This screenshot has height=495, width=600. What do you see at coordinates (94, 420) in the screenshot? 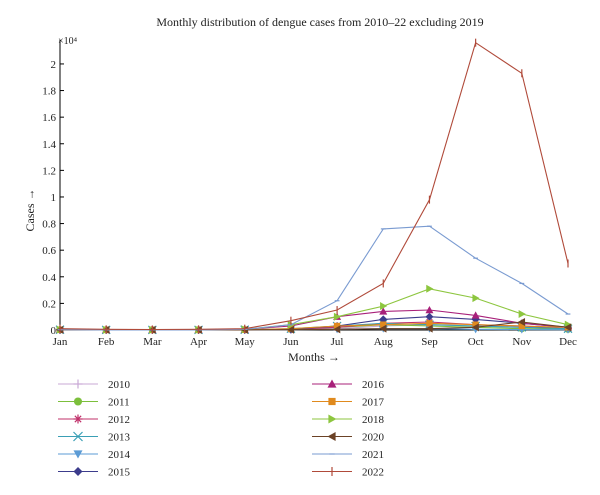
I see `legend-item-2012: 2012` at bounding box center [94, 420].